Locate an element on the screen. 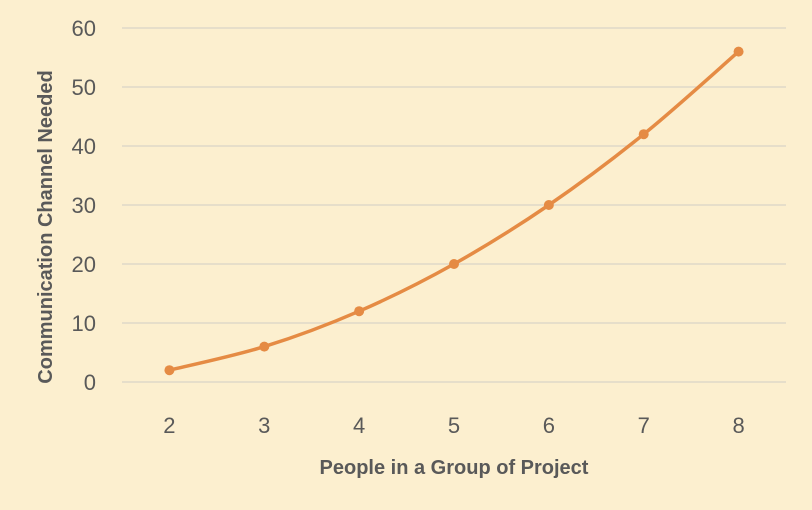  y-tick-label: 0 is located at coordinates (90, 382).